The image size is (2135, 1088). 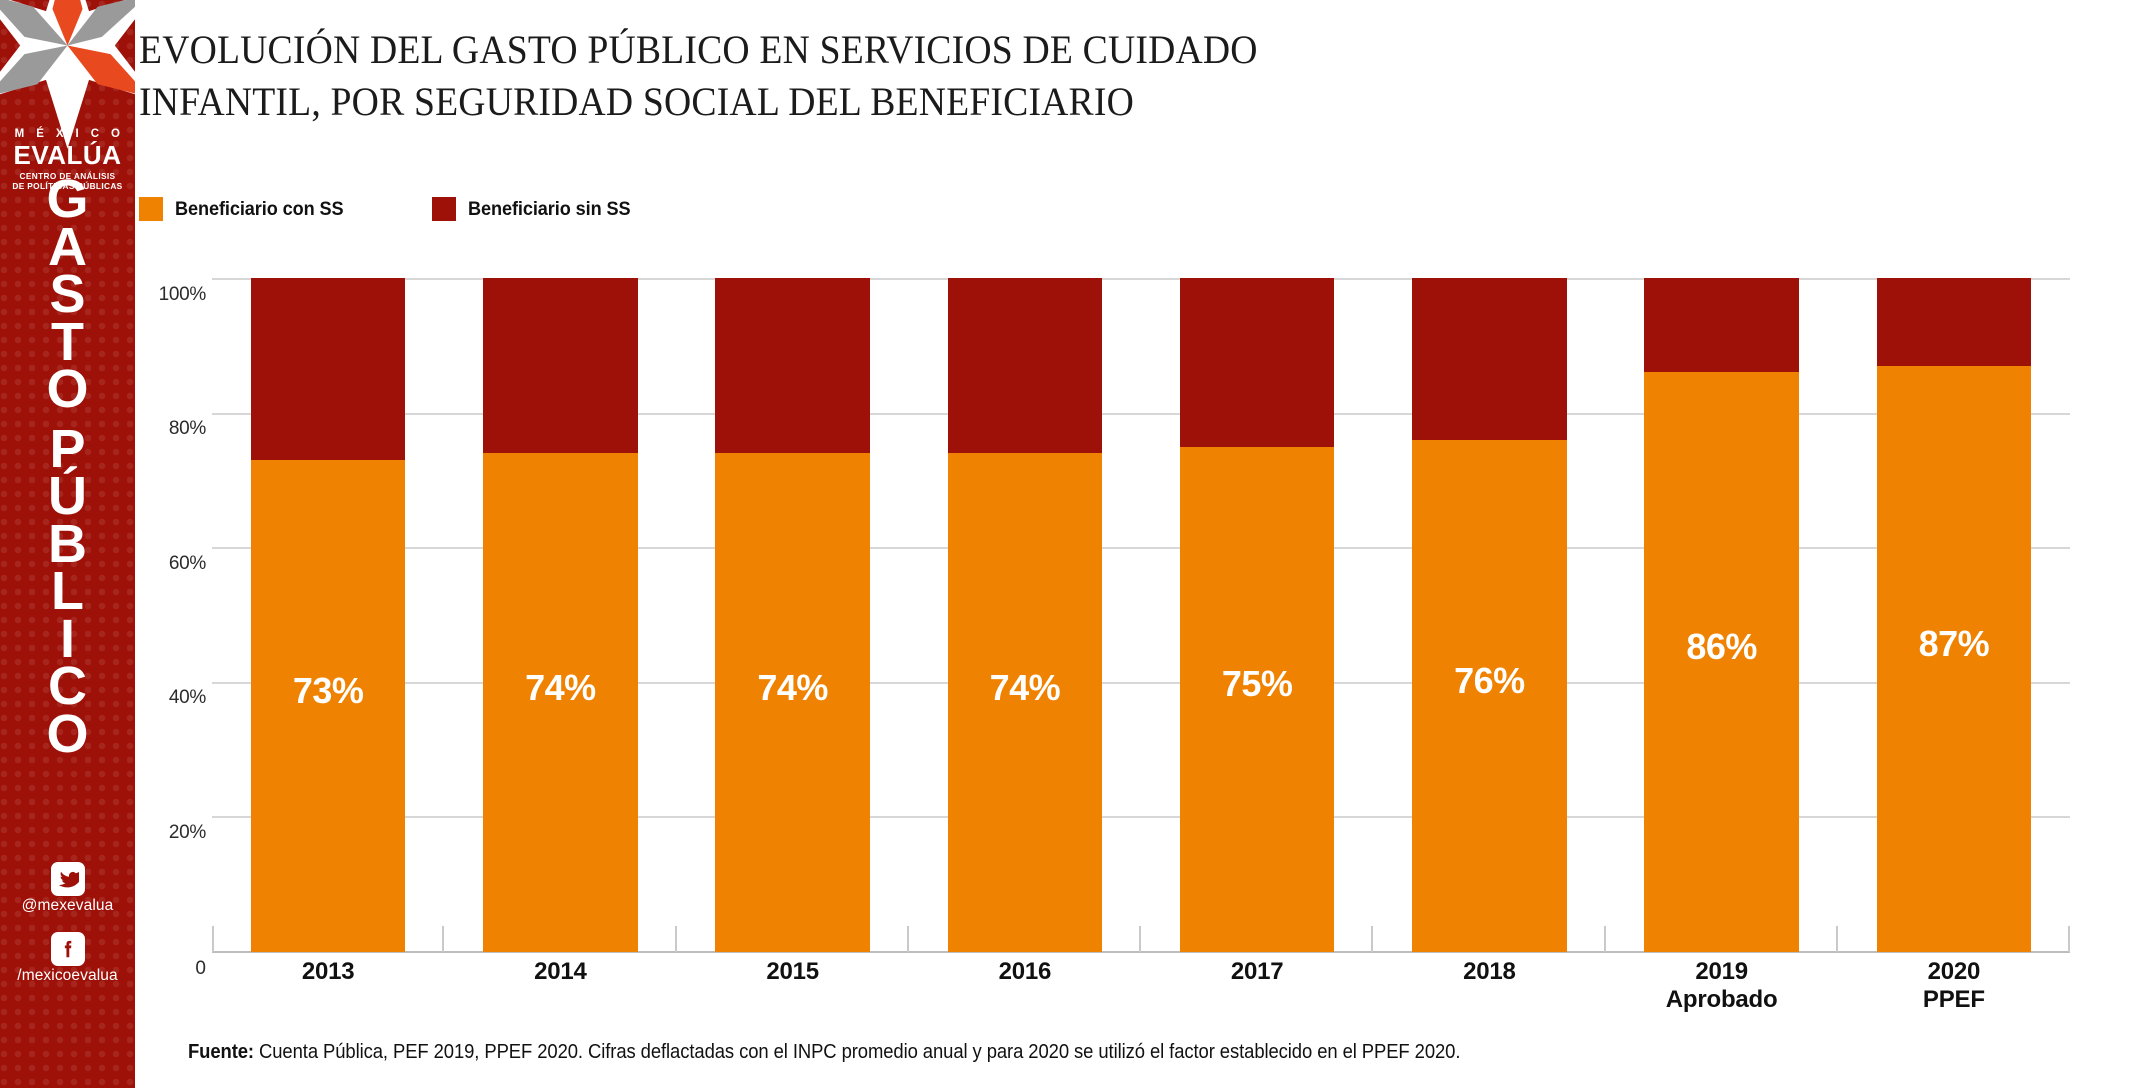 What do you see at coordinates (151, 209) in the screenshot?
I see `legend-swatch-con-ss` at bounding box center [151, 209].